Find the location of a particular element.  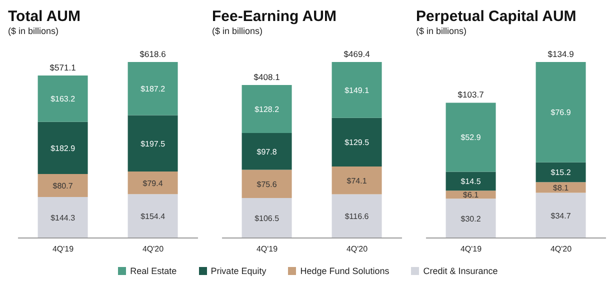

data-label: $34.7 is located at coordinates (561, 215).